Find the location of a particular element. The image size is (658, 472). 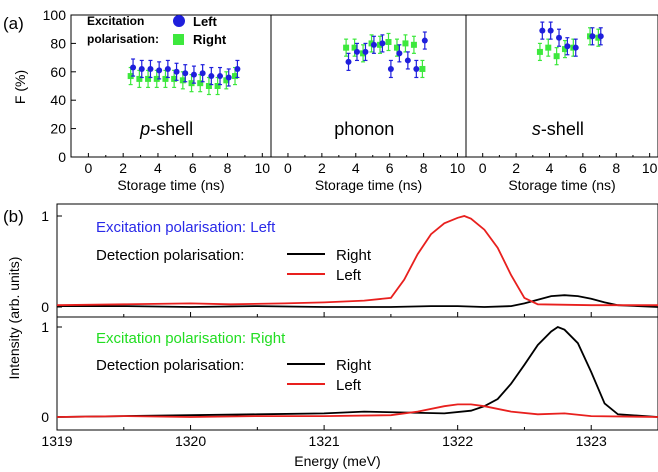

x-tick-label: 0 is located at coordinates (288, 168).